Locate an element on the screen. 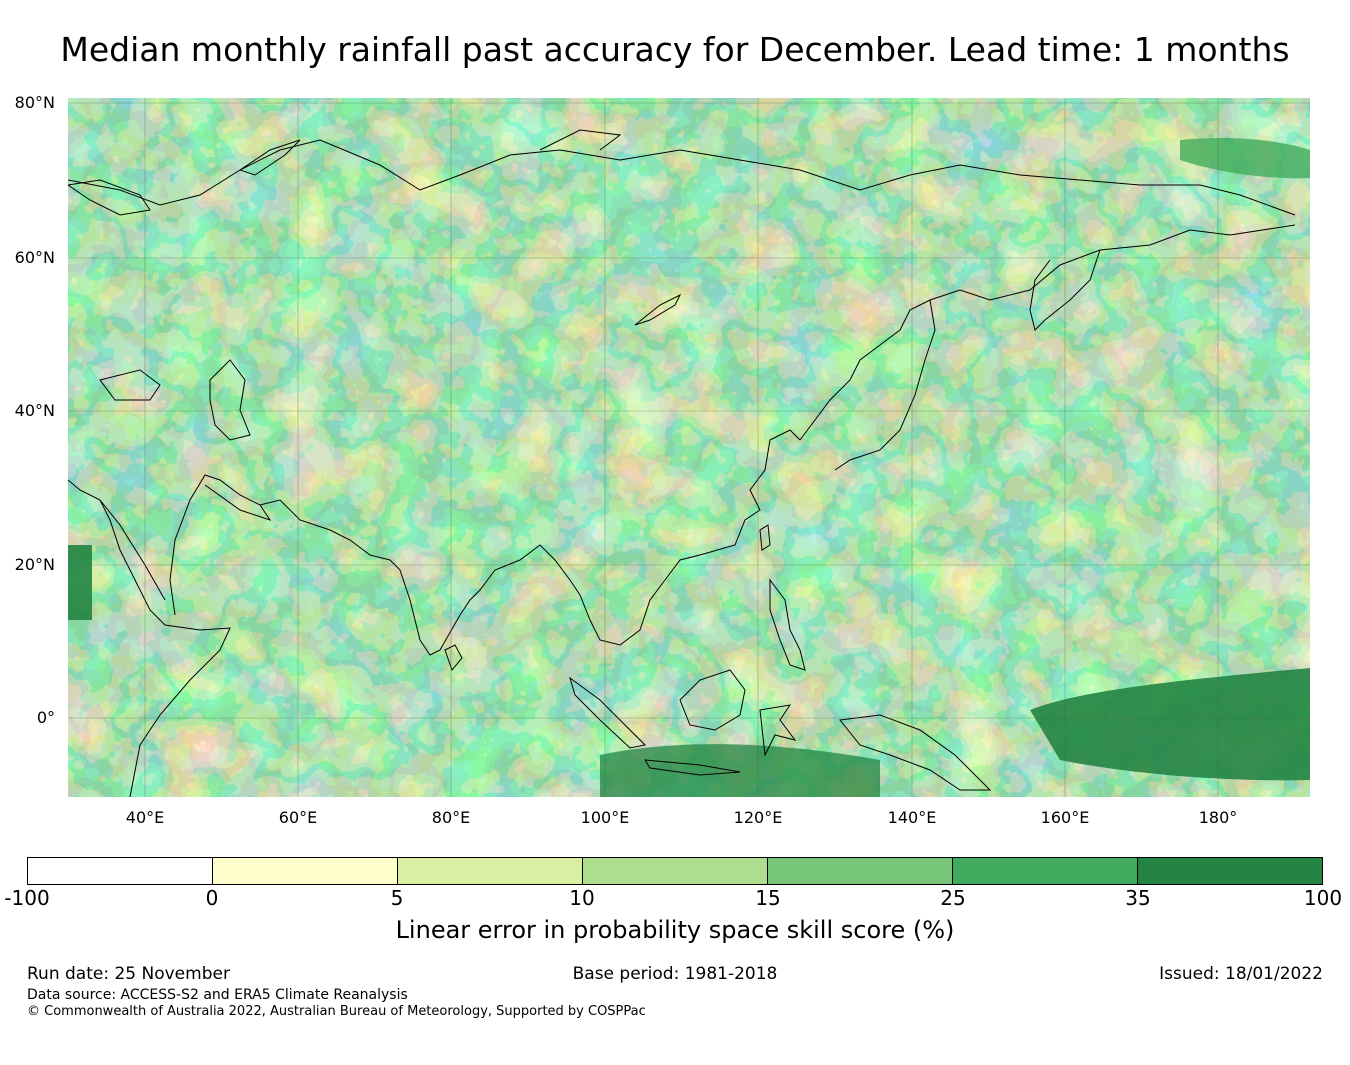 The width and height of the screenshot is (1350, 1065). coastline-java is located at coordinates (692, 767).